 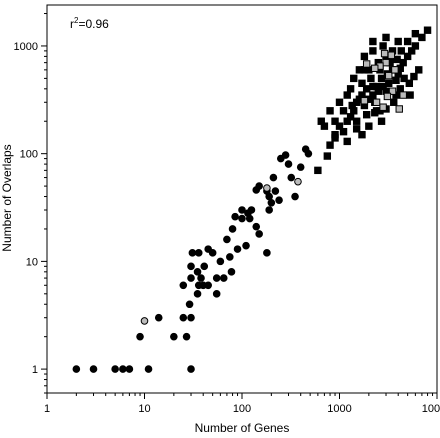 What do you see at coordinates (30, 203) in the screenshot?
I see `y-axis-ticks: 1 10 100 1000` at bounding box center [30, 203].